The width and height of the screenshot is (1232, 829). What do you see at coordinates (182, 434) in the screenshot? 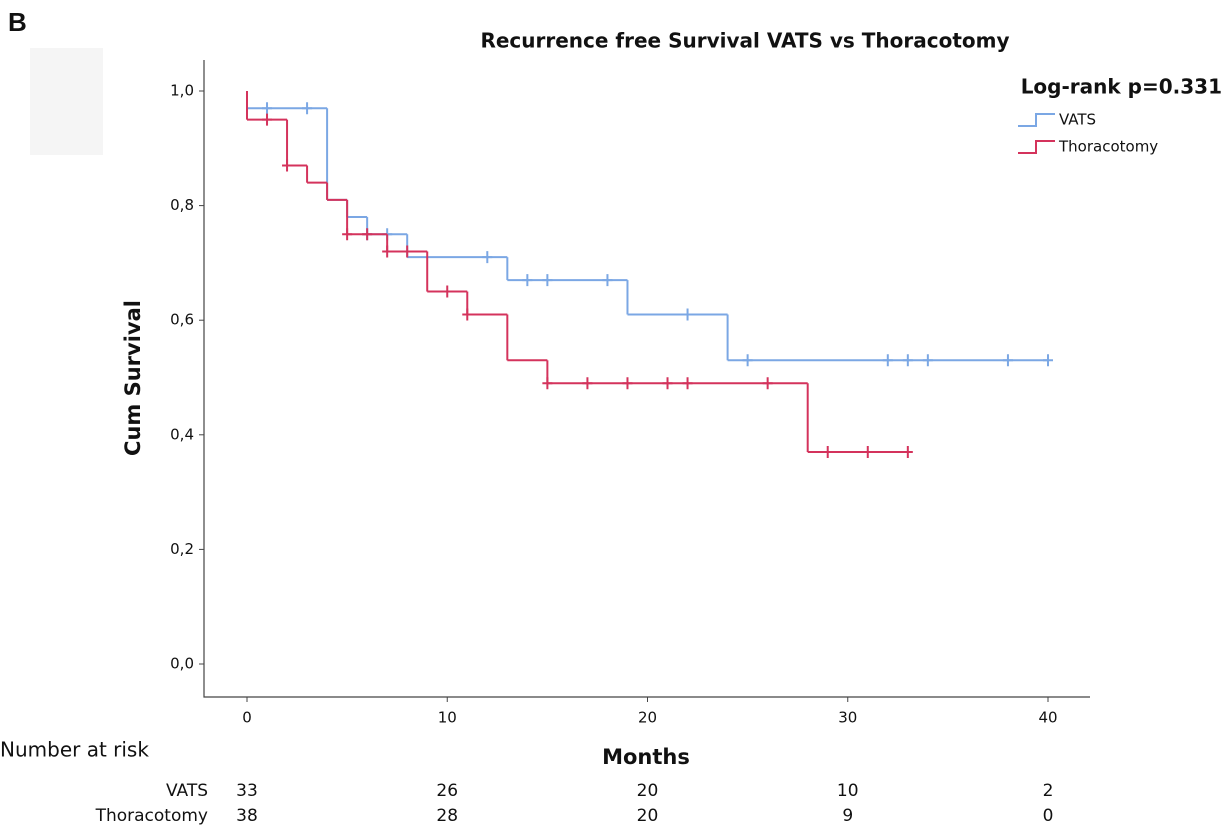
I see `y-tick-label: 0,4` at bounding box center [182, 434].